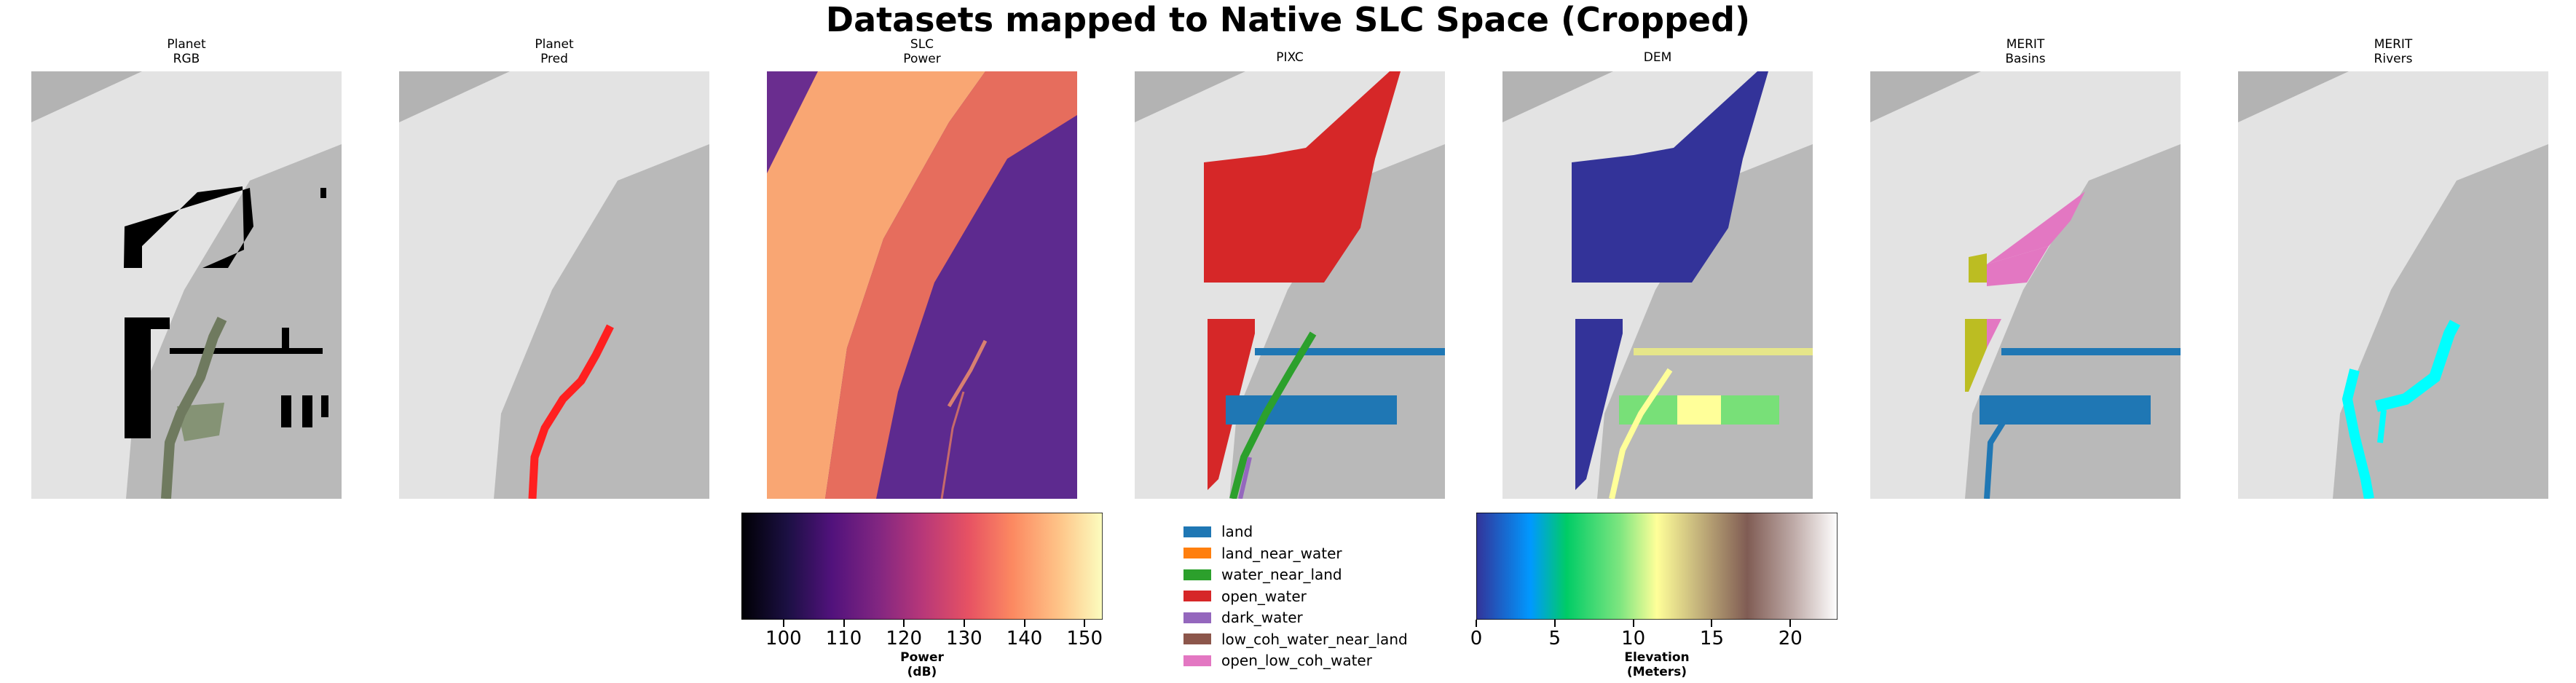  Describe the element at coordinates (2025, 285) in the screenshot. I see `panel-merit-basins` at that location.